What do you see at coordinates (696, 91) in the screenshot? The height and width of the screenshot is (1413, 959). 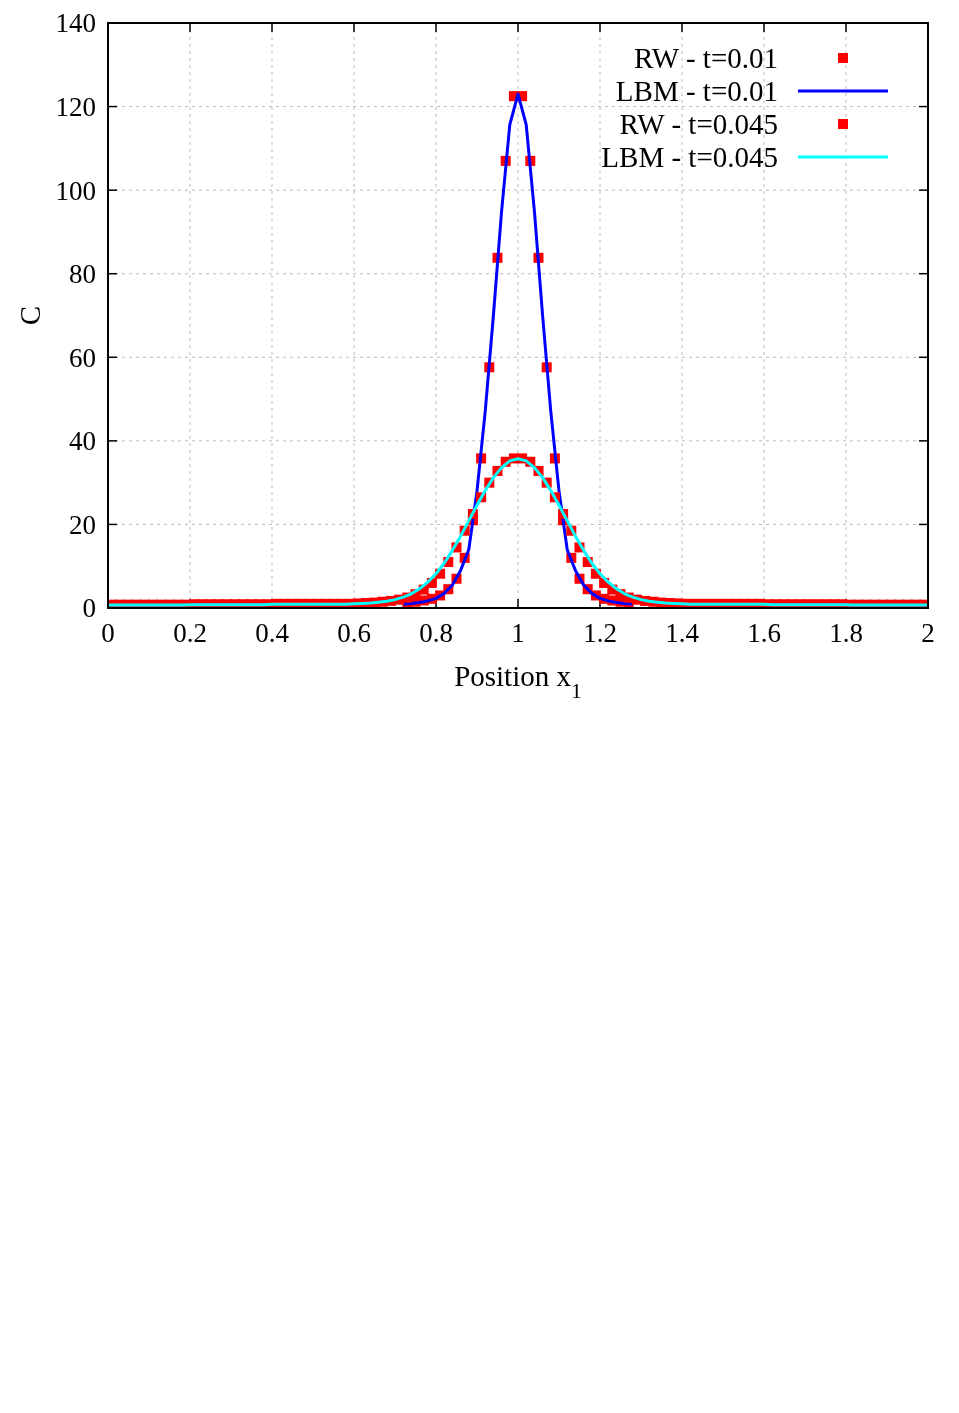 I see `legend-label: LBM - t=0.01` at bounding box center [696, 91].